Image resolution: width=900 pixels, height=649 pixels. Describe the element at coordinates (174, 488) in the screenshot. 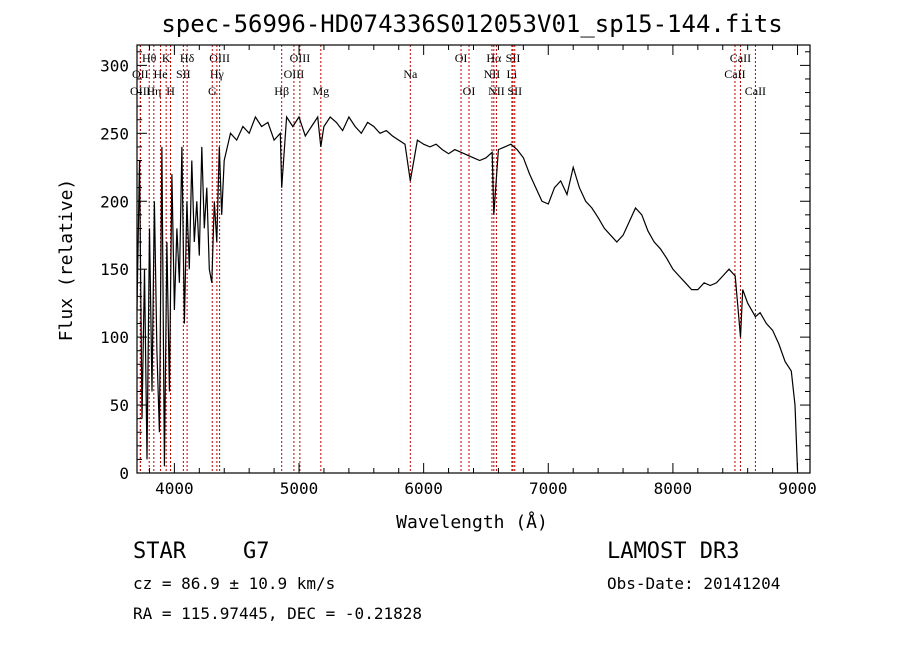

I see `x-tick-label: 4000` at that location.